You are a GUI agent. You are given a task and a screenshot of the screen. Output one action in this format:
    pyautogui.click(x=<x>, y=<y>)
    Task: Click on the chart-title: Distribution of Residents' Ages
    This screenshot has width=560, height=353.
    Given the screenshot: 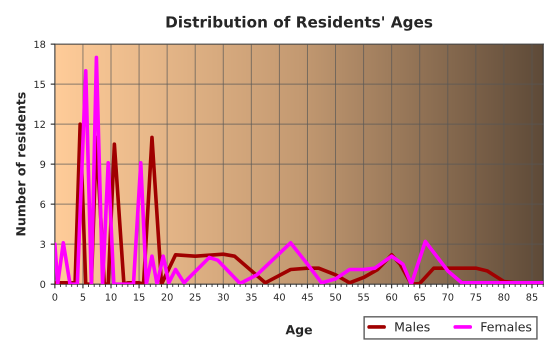 What is the action you would take?
    pyautogui.click(x=299, y=23)
    